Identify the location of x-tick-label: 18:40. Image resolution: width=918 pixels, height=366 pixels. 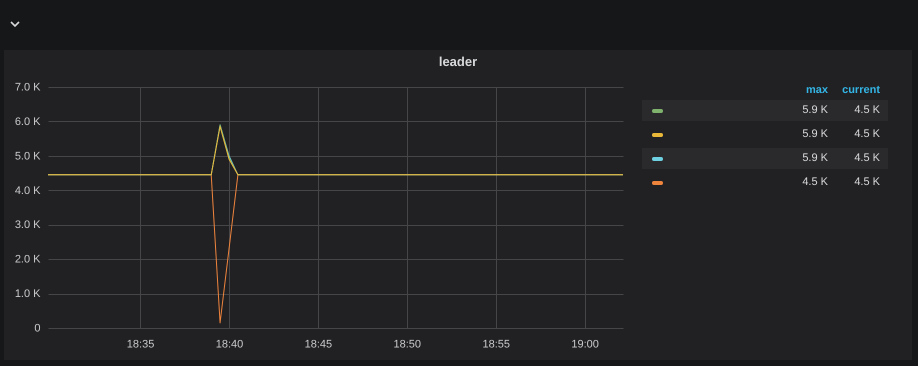
(230, 344).